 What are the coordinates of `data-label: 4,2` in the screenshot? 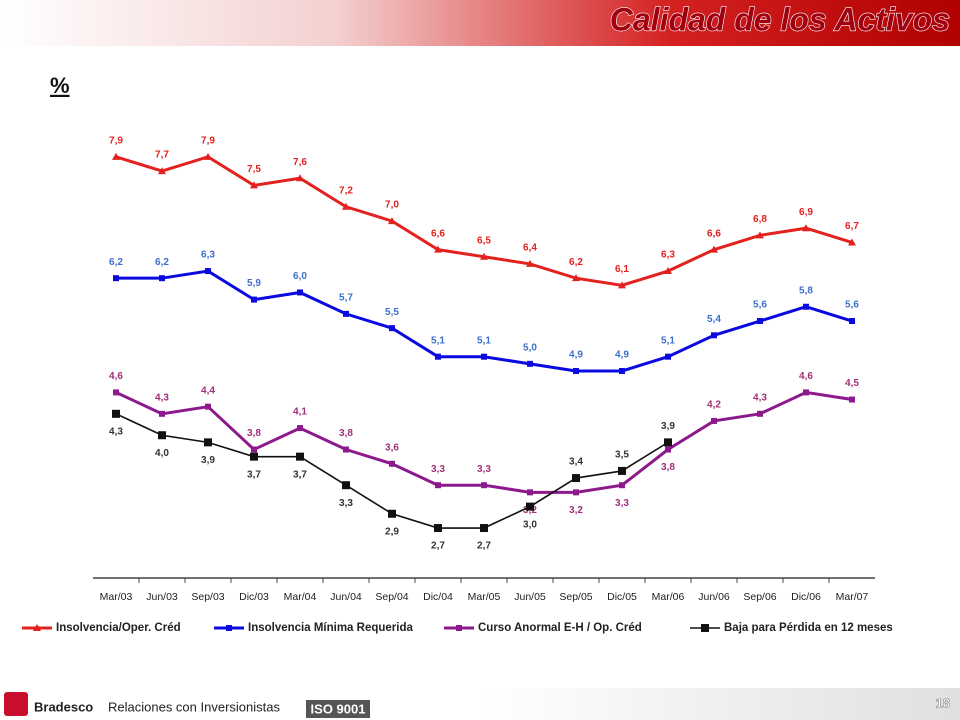 It's located at (714, 405).